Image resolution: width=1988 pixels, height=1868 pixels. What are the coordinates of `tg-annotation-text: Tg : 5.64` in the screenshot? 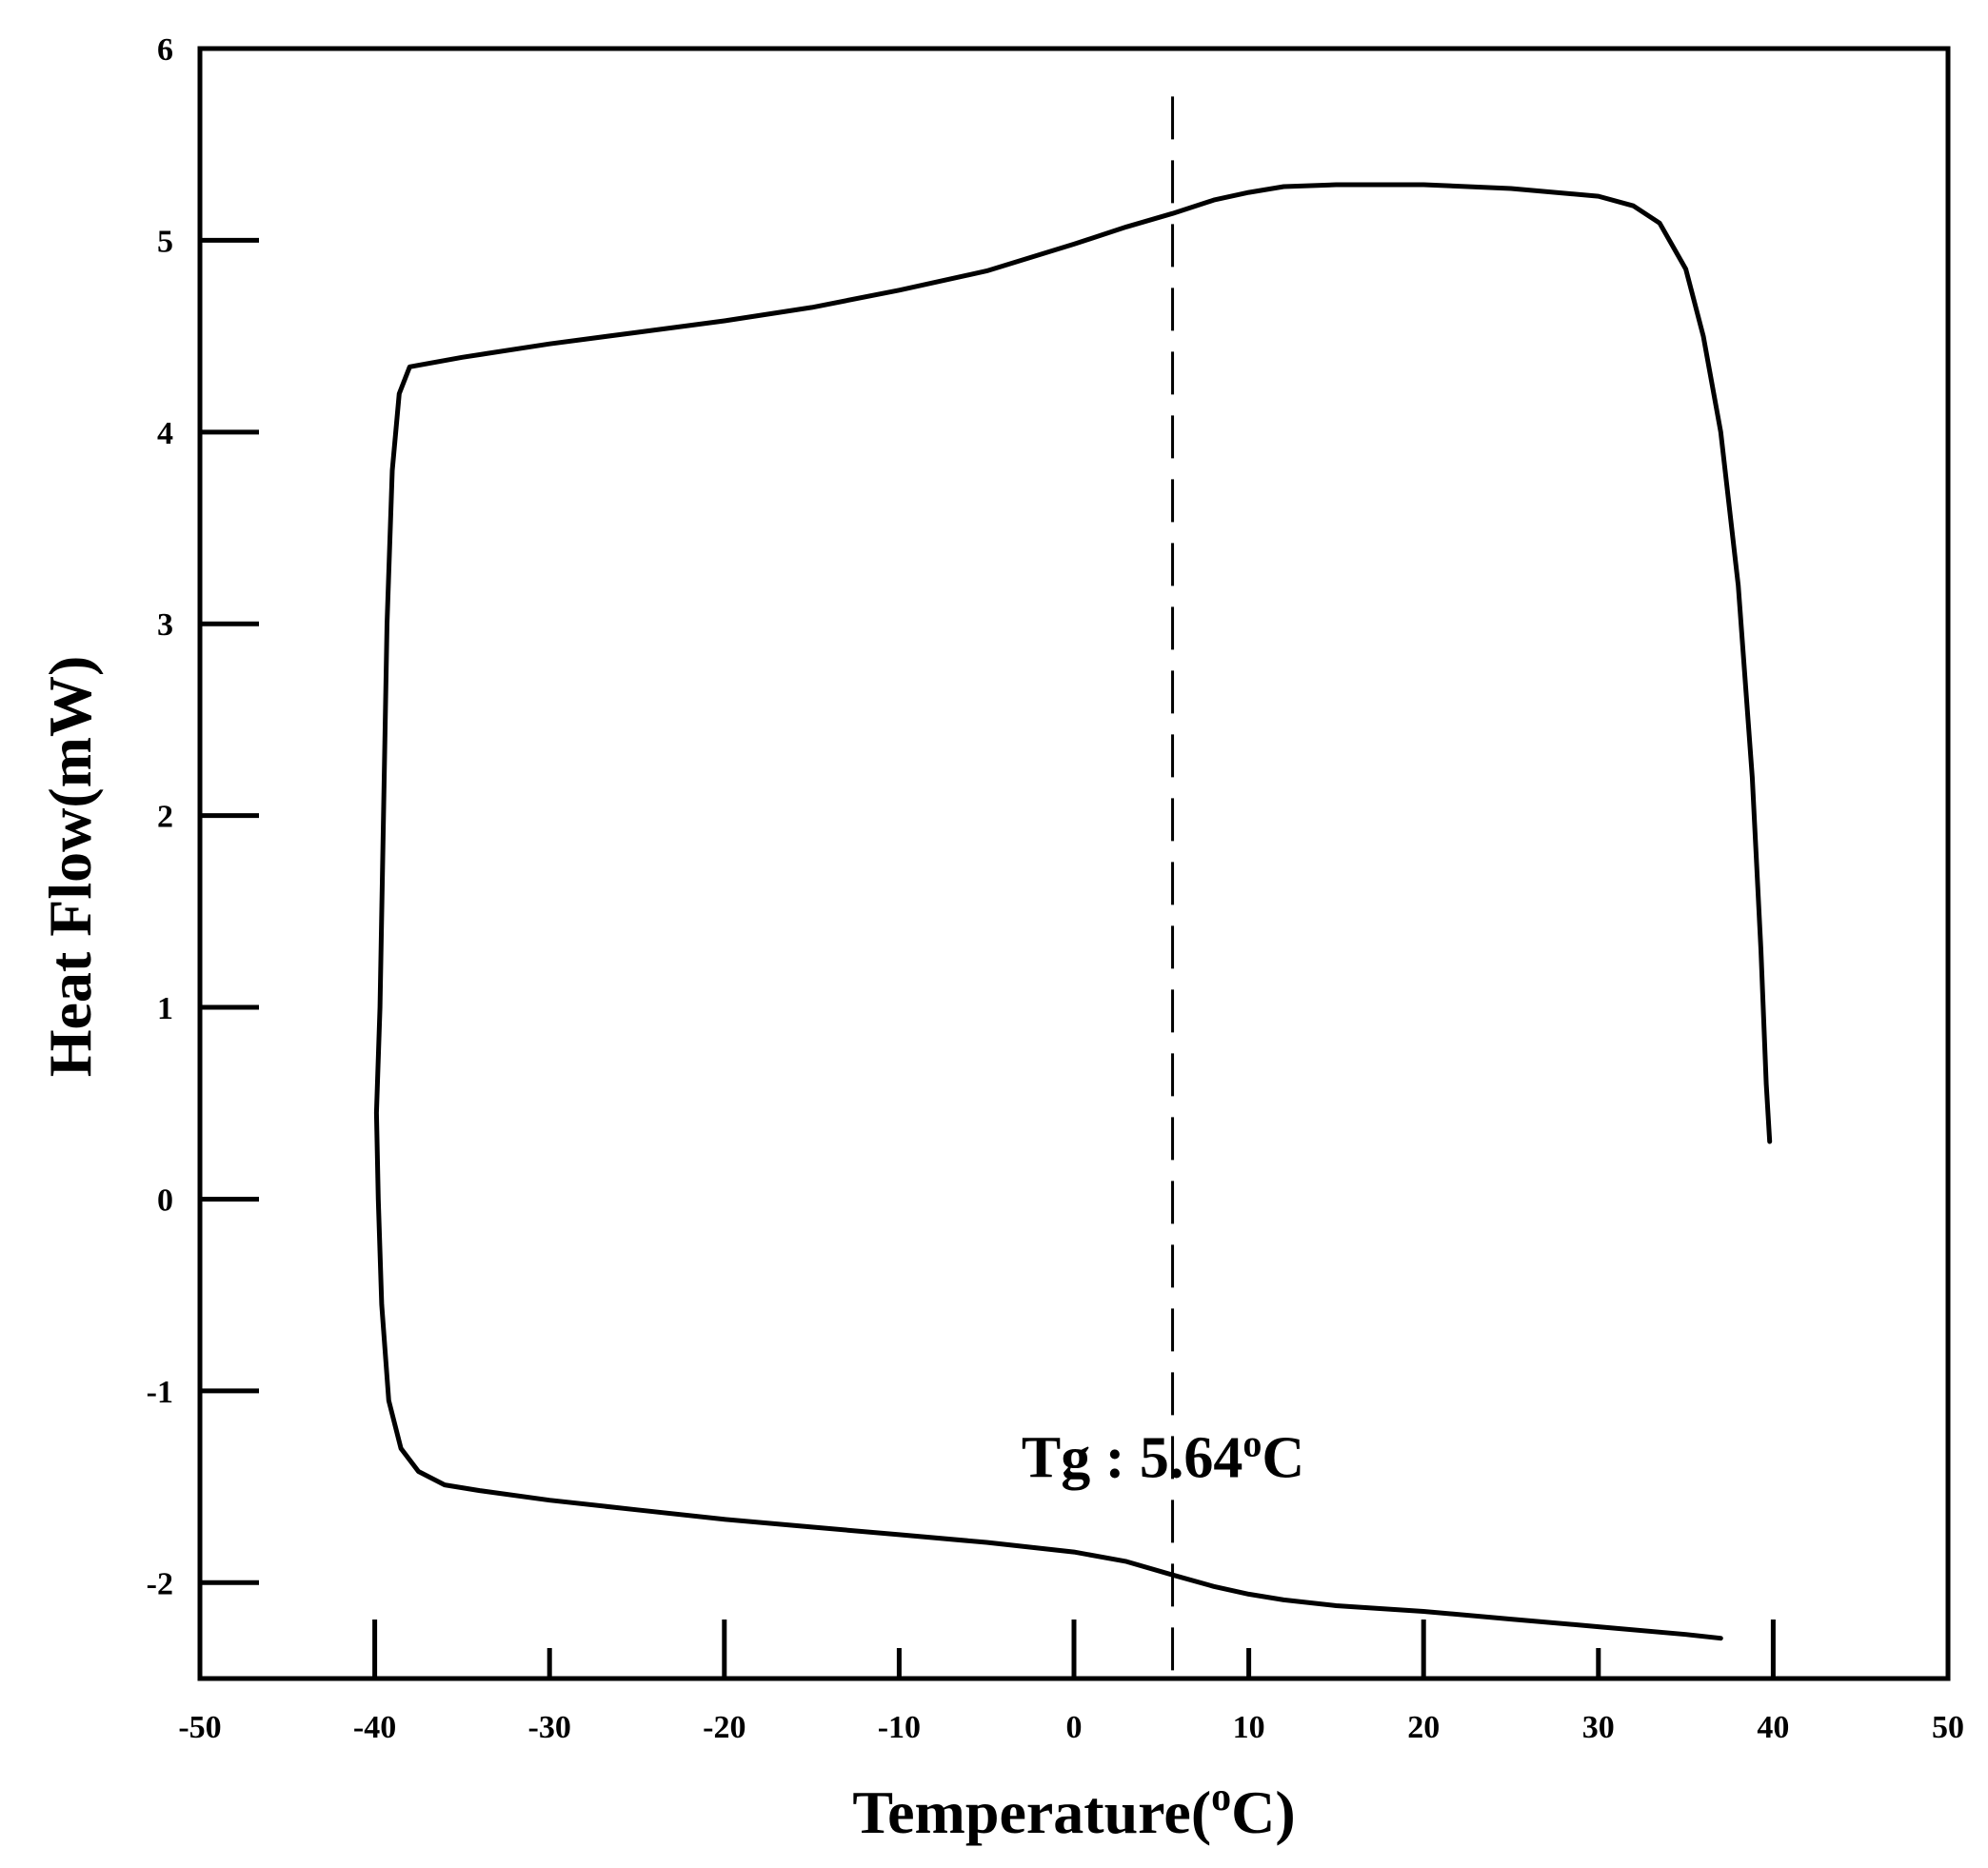 It's located at (1133, 1458).